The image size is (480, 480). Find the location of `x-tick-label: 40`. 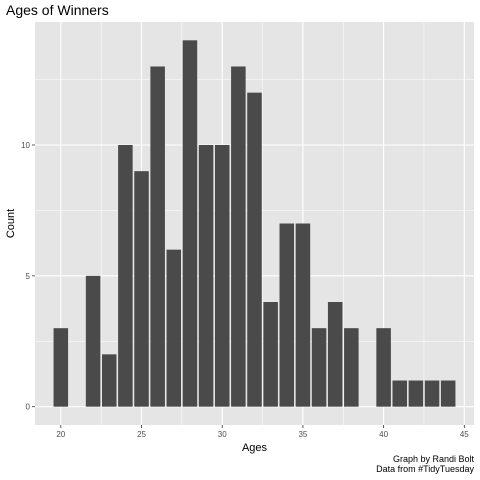

x-tick-label: 40 is located at coordinates (383, 434).